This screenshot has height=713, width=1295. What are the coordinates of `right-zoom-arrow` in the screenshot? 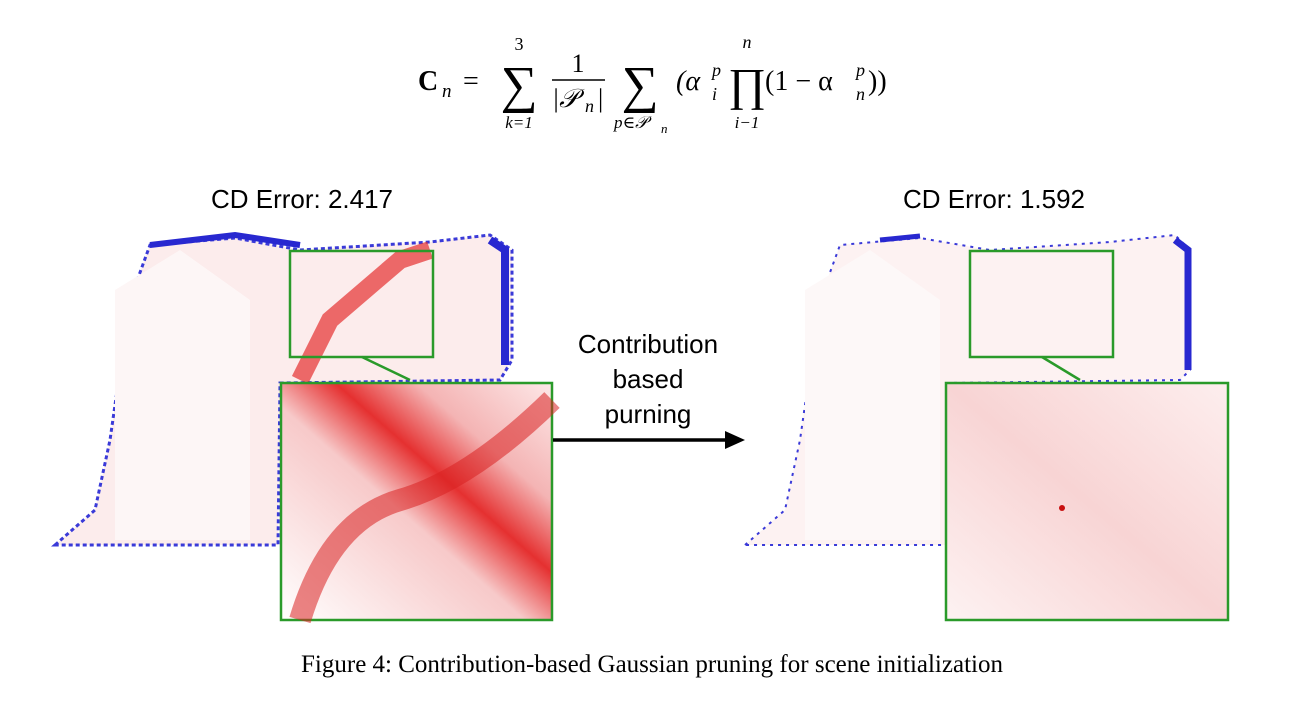 It's located at (1061, 368).